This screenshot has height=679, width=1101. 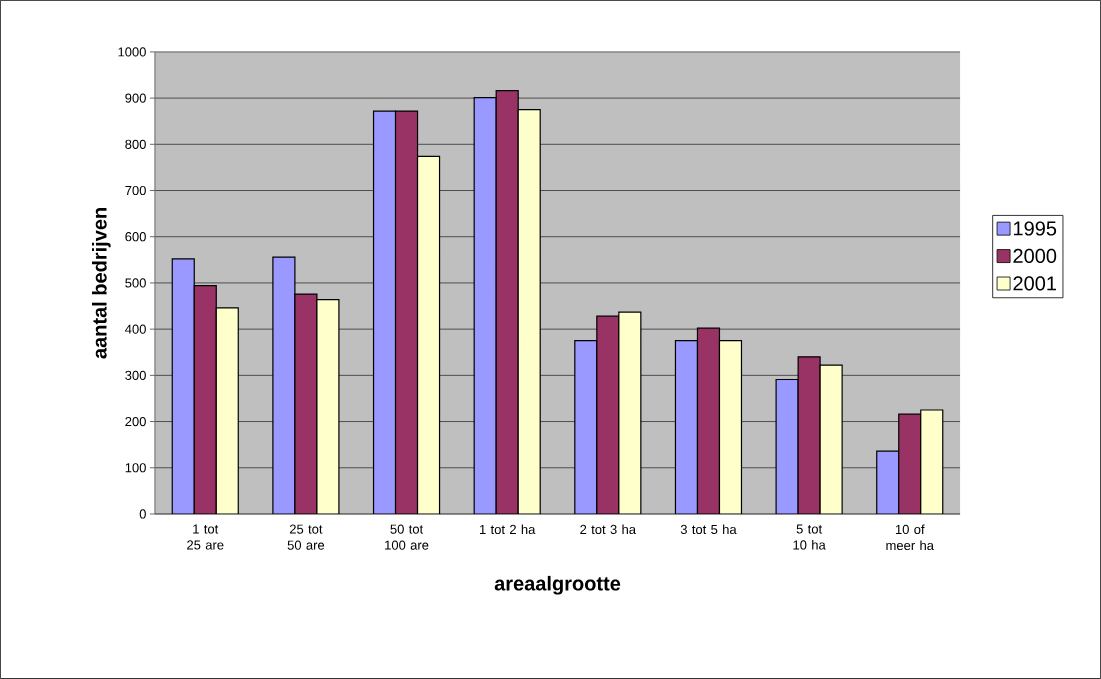 What do you see at coordinates (135, 468) in the screenshot?
I see `y-tick-label: 100` at bounding box center [135, 468].